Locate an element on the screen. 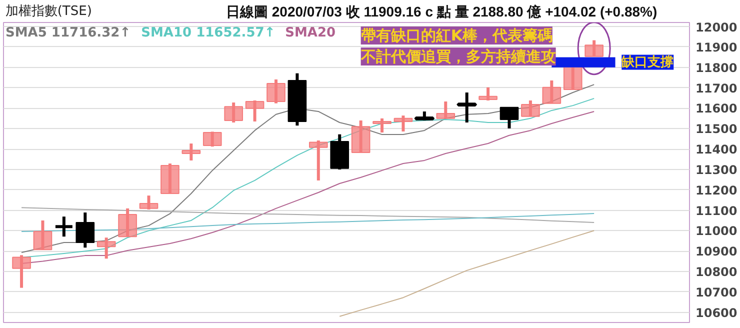 The image size is (740, 328). y-tick-label: 11100 is located at coordinates (717, 211).